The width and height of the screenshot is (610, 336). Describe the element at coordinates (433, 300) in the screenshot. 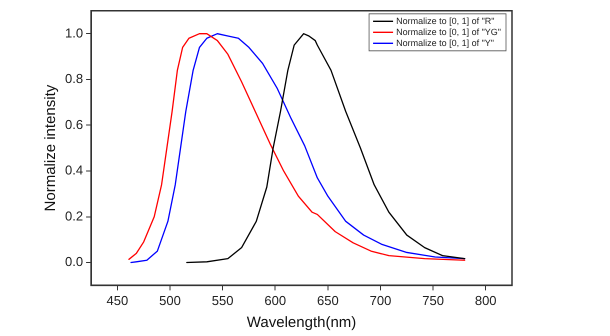

I see `x-tick-label: 750` at that location.